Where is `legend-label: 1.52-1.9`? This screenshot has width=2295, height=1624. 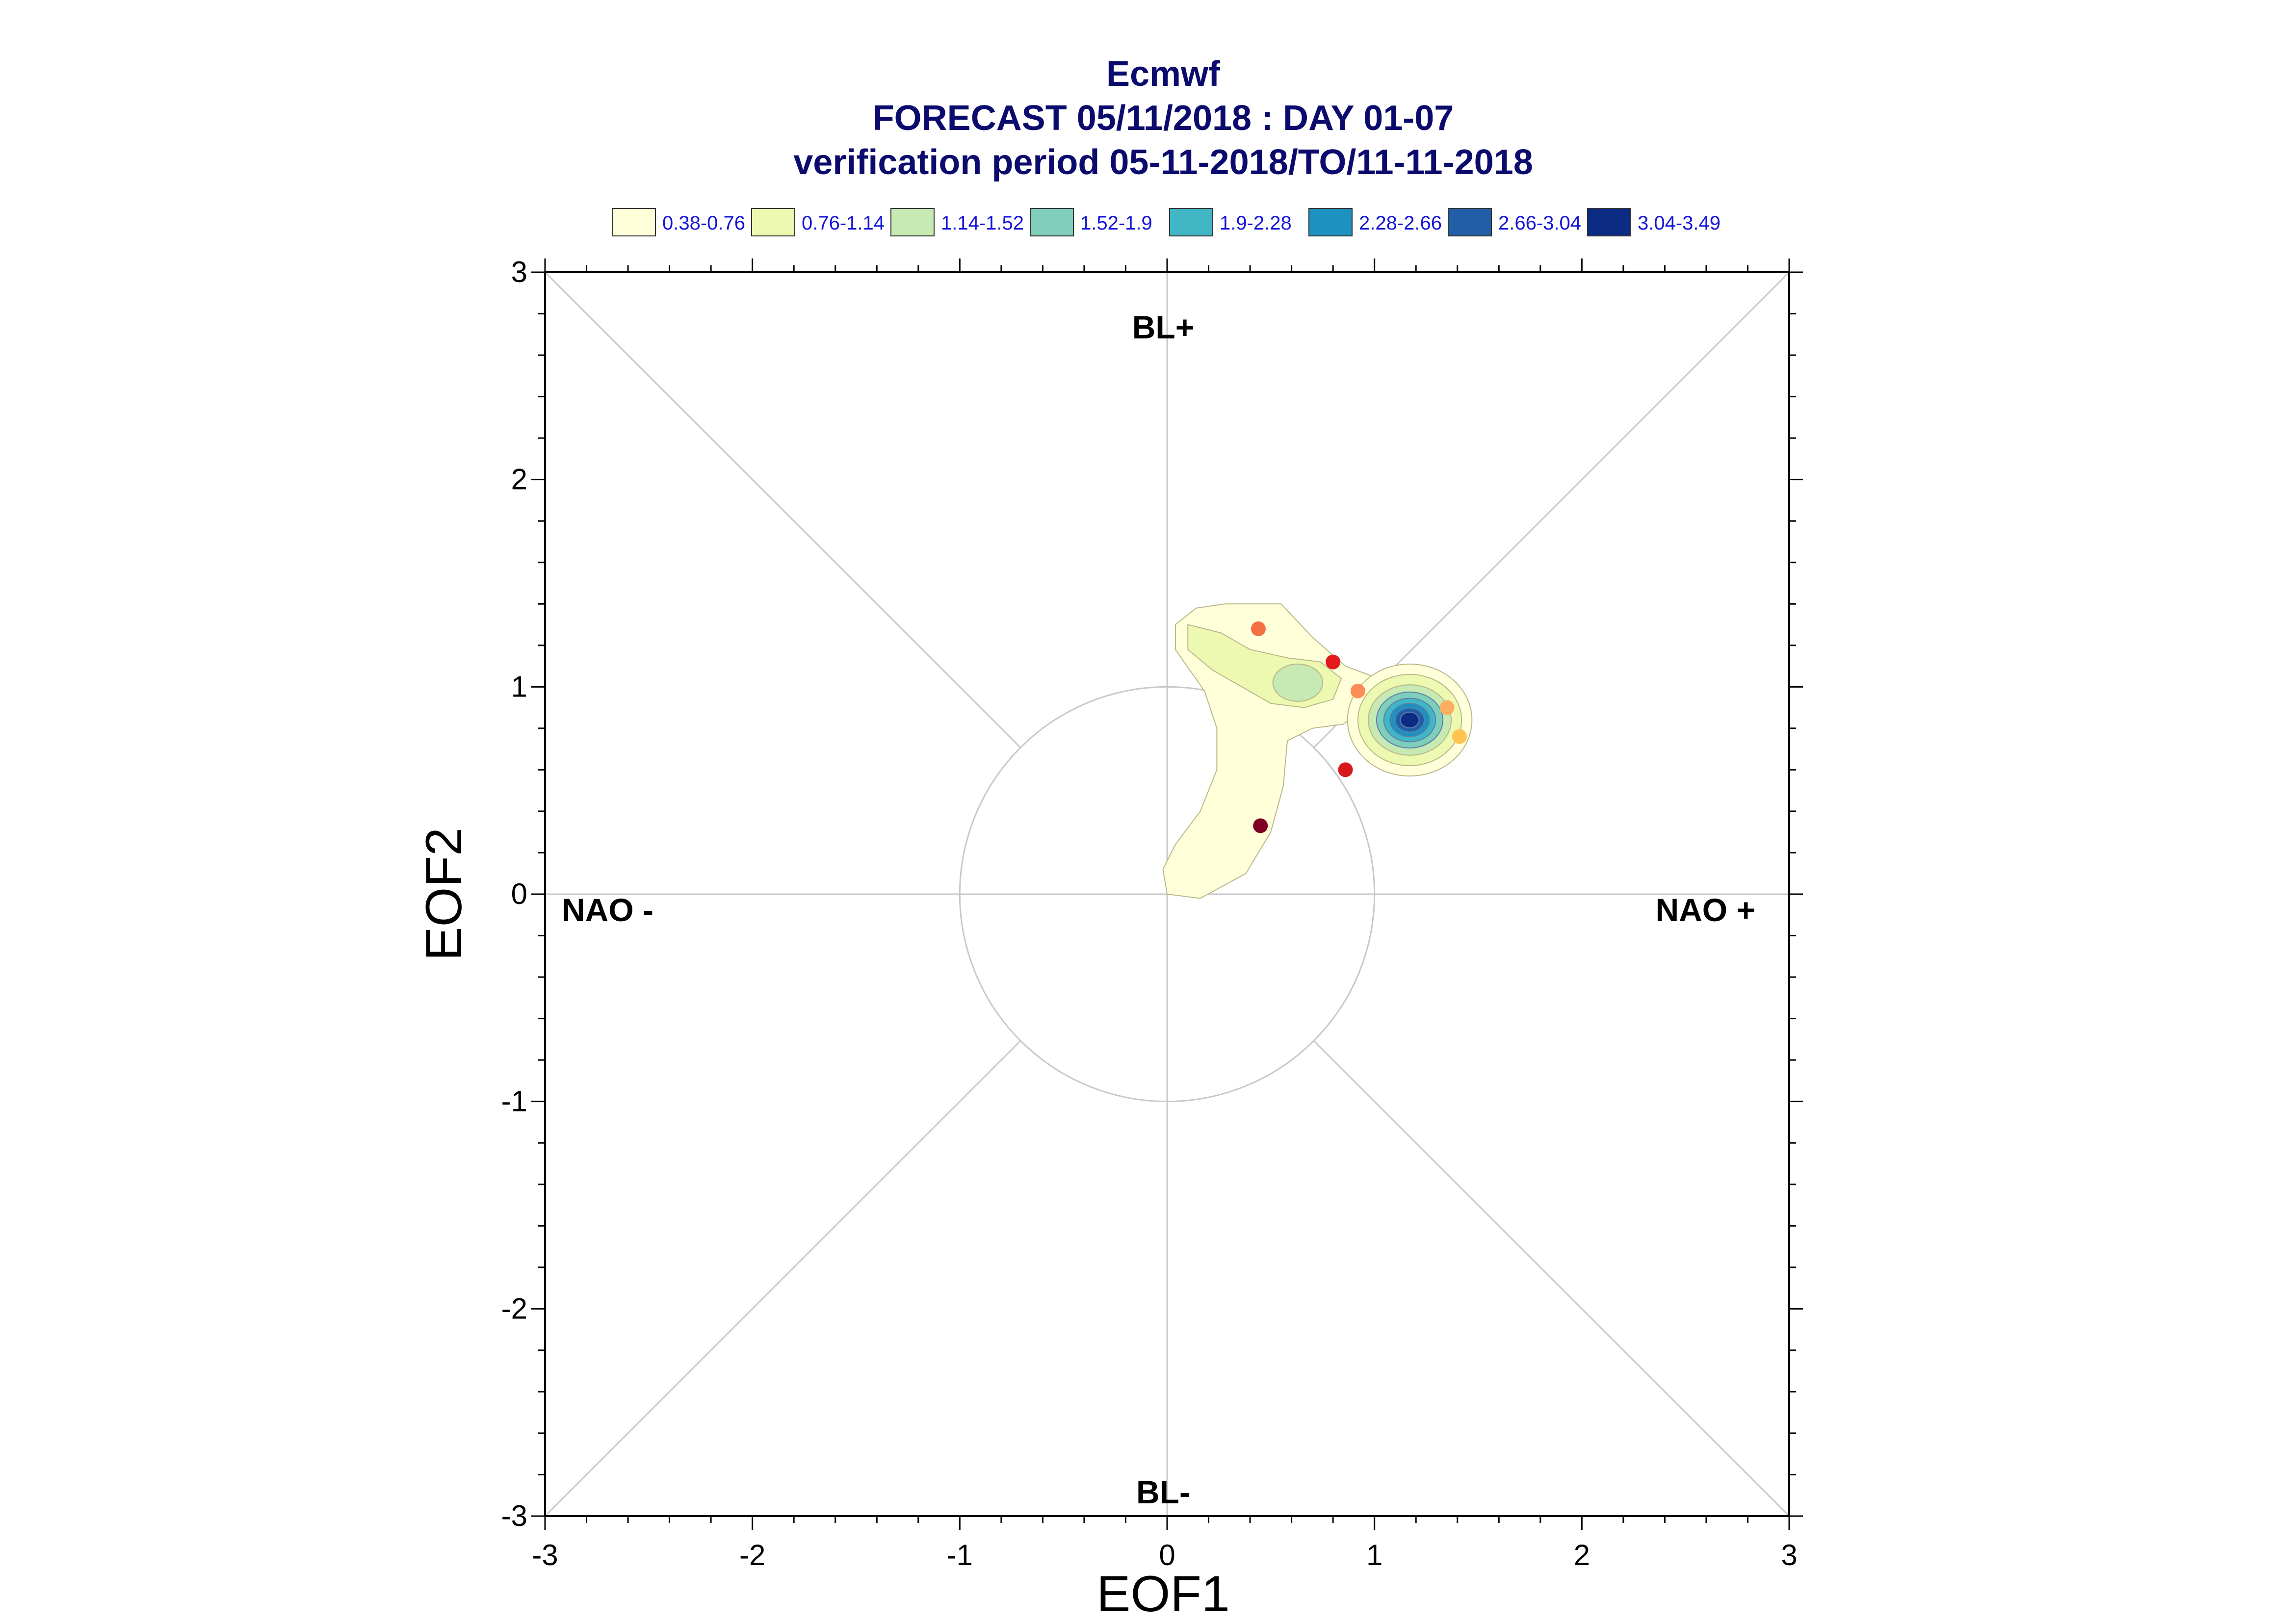 legend-label: 1.52-1.9 is located at coordinates (1116, 223).